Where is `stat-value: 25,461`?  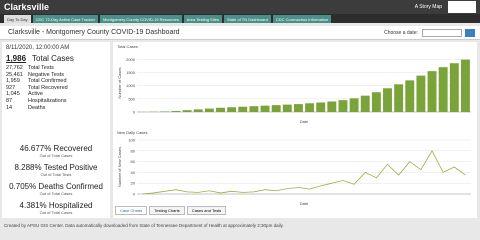 stat-value: 25,461 is located at coordinates (14, 74).